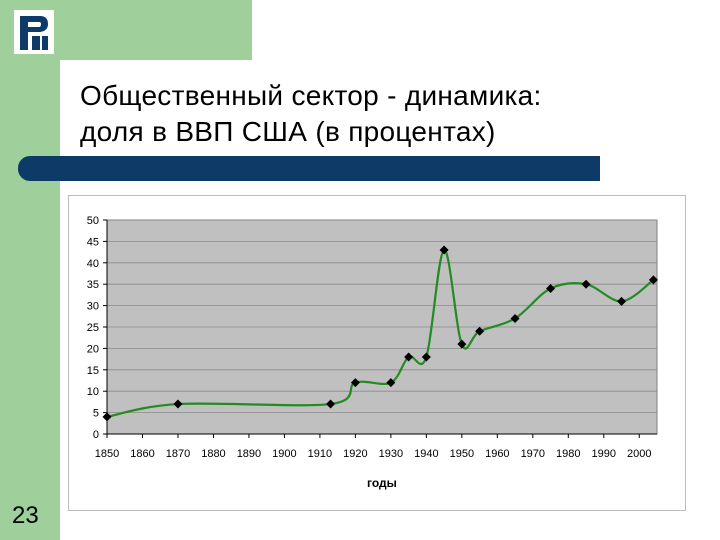 The image size is (720, 540). Describe the element at coordinates (309, 168) in the screenshot. I see `title-underline-bar` at that location.